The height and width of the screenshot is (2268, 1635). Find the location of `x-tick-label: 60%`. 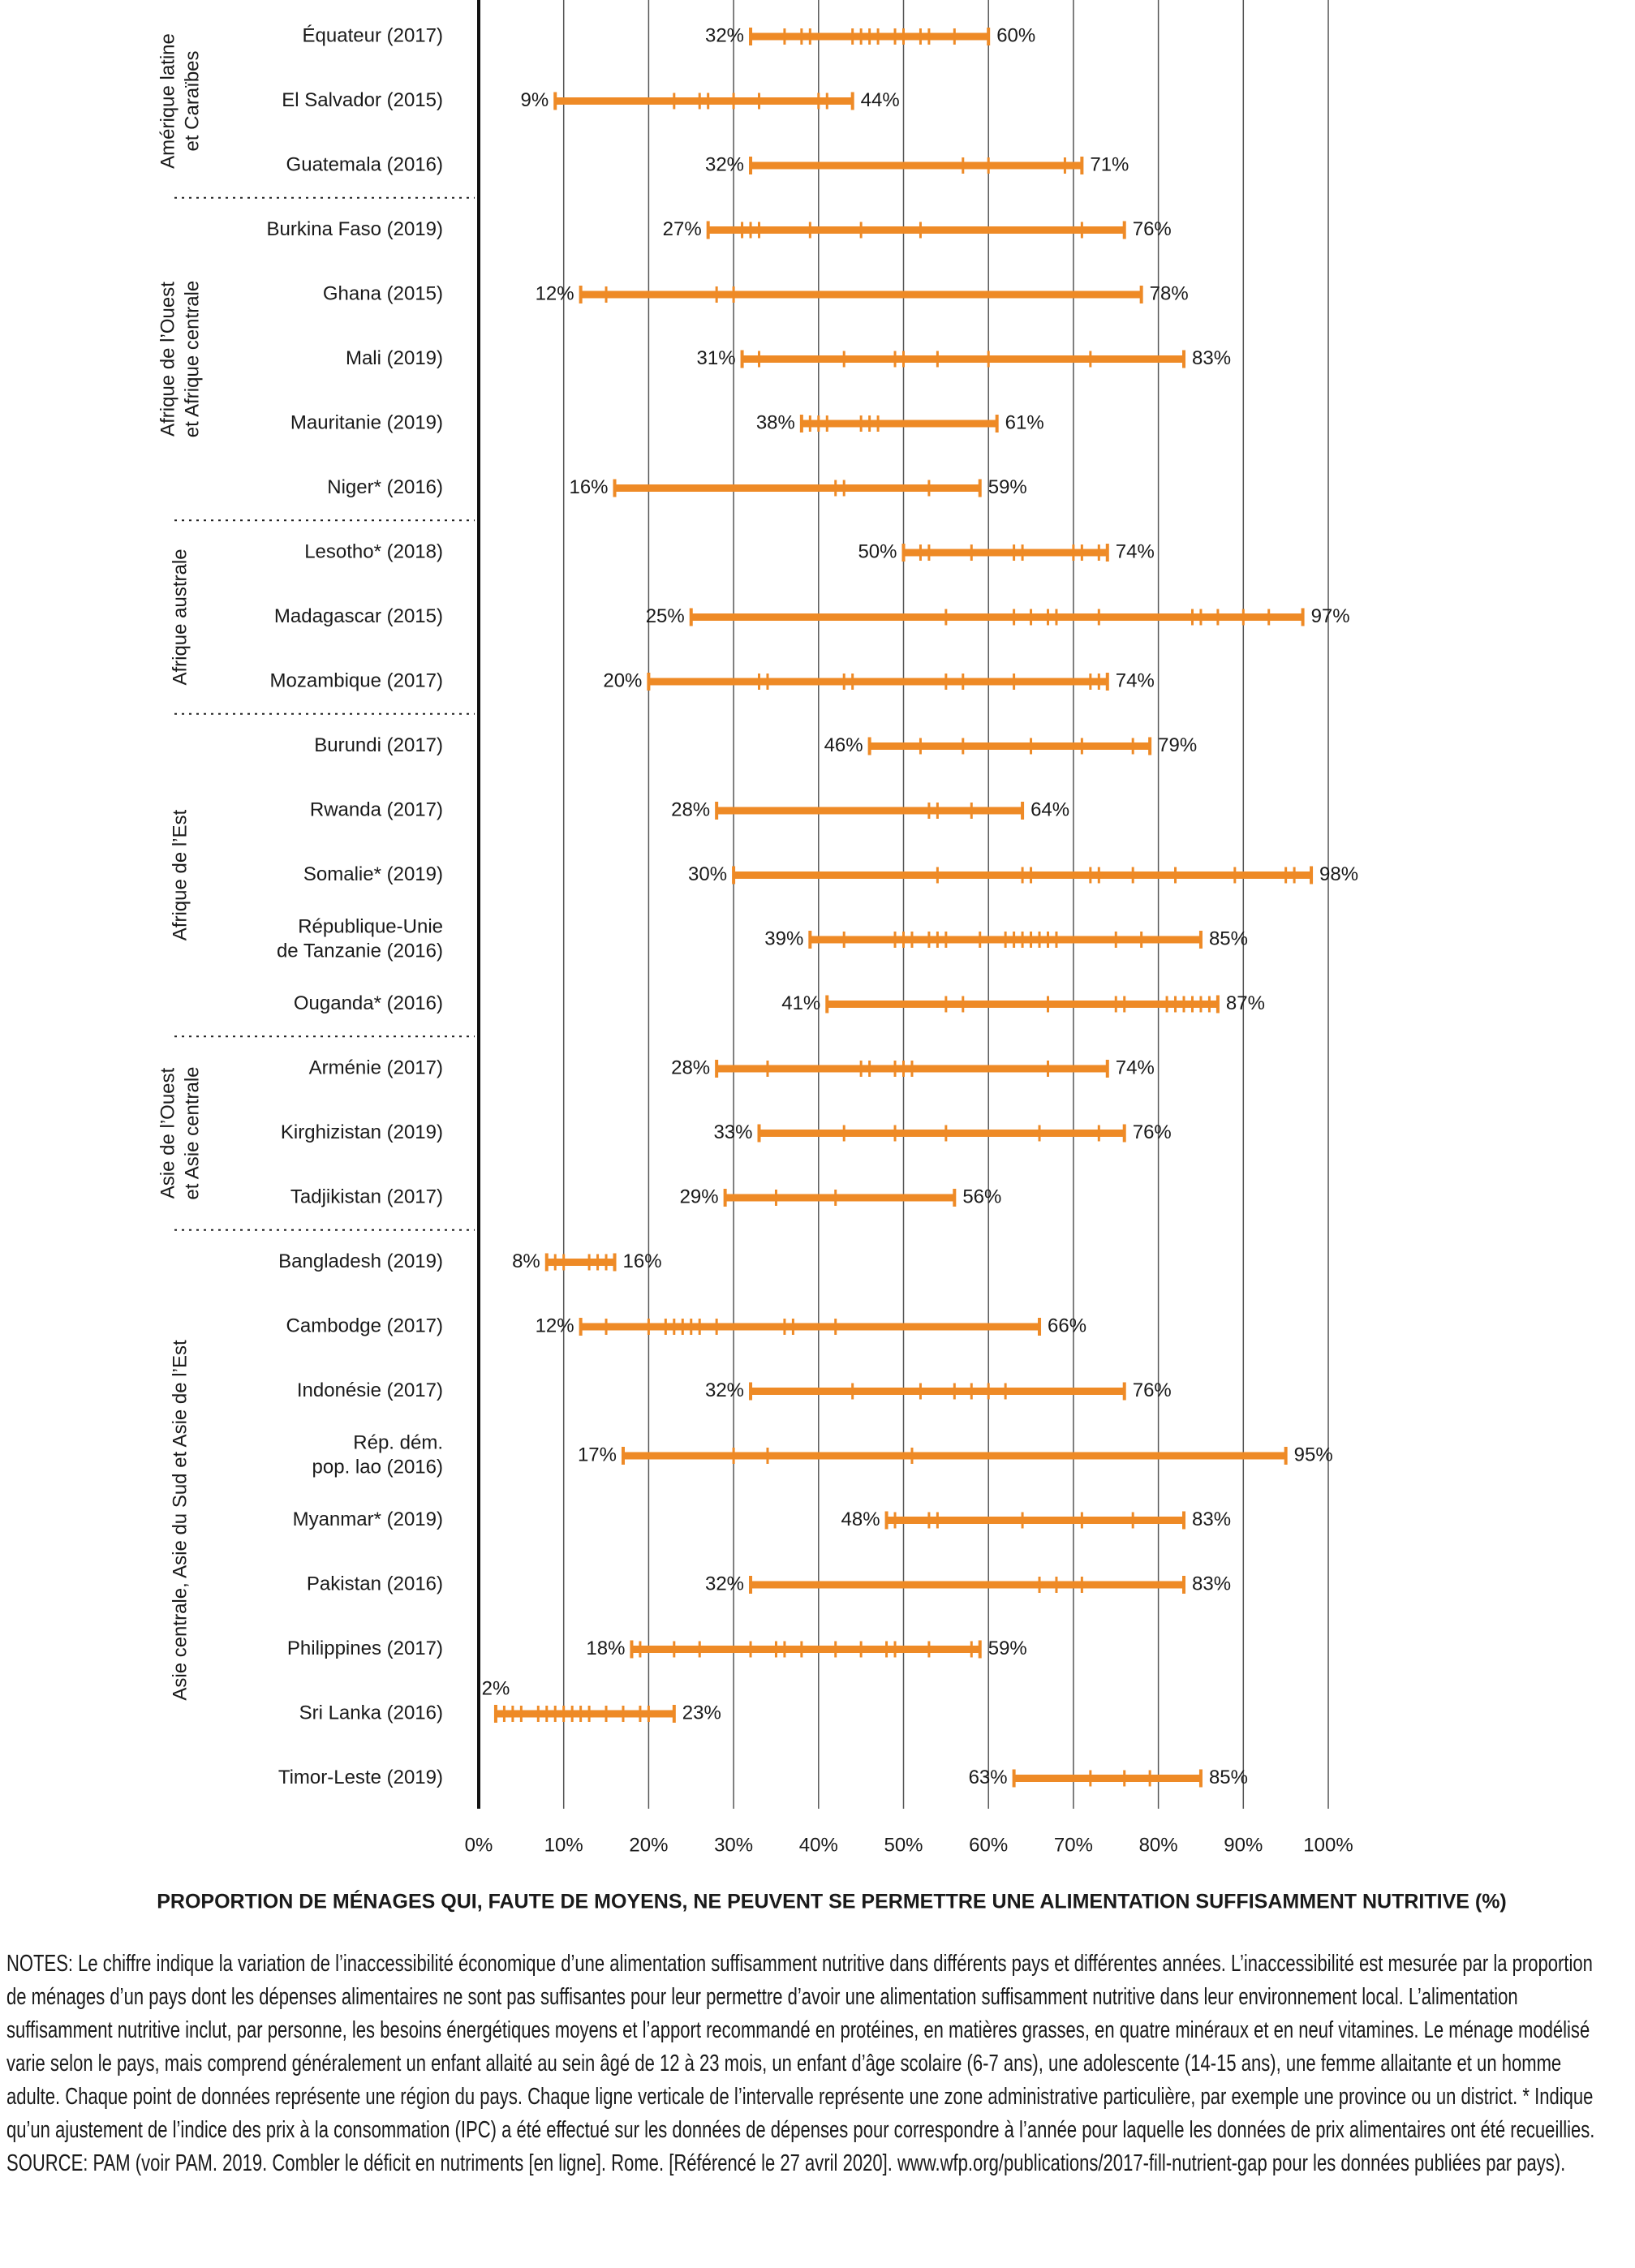

x-tick-label: 60% is located at coordinates (989, 1845).